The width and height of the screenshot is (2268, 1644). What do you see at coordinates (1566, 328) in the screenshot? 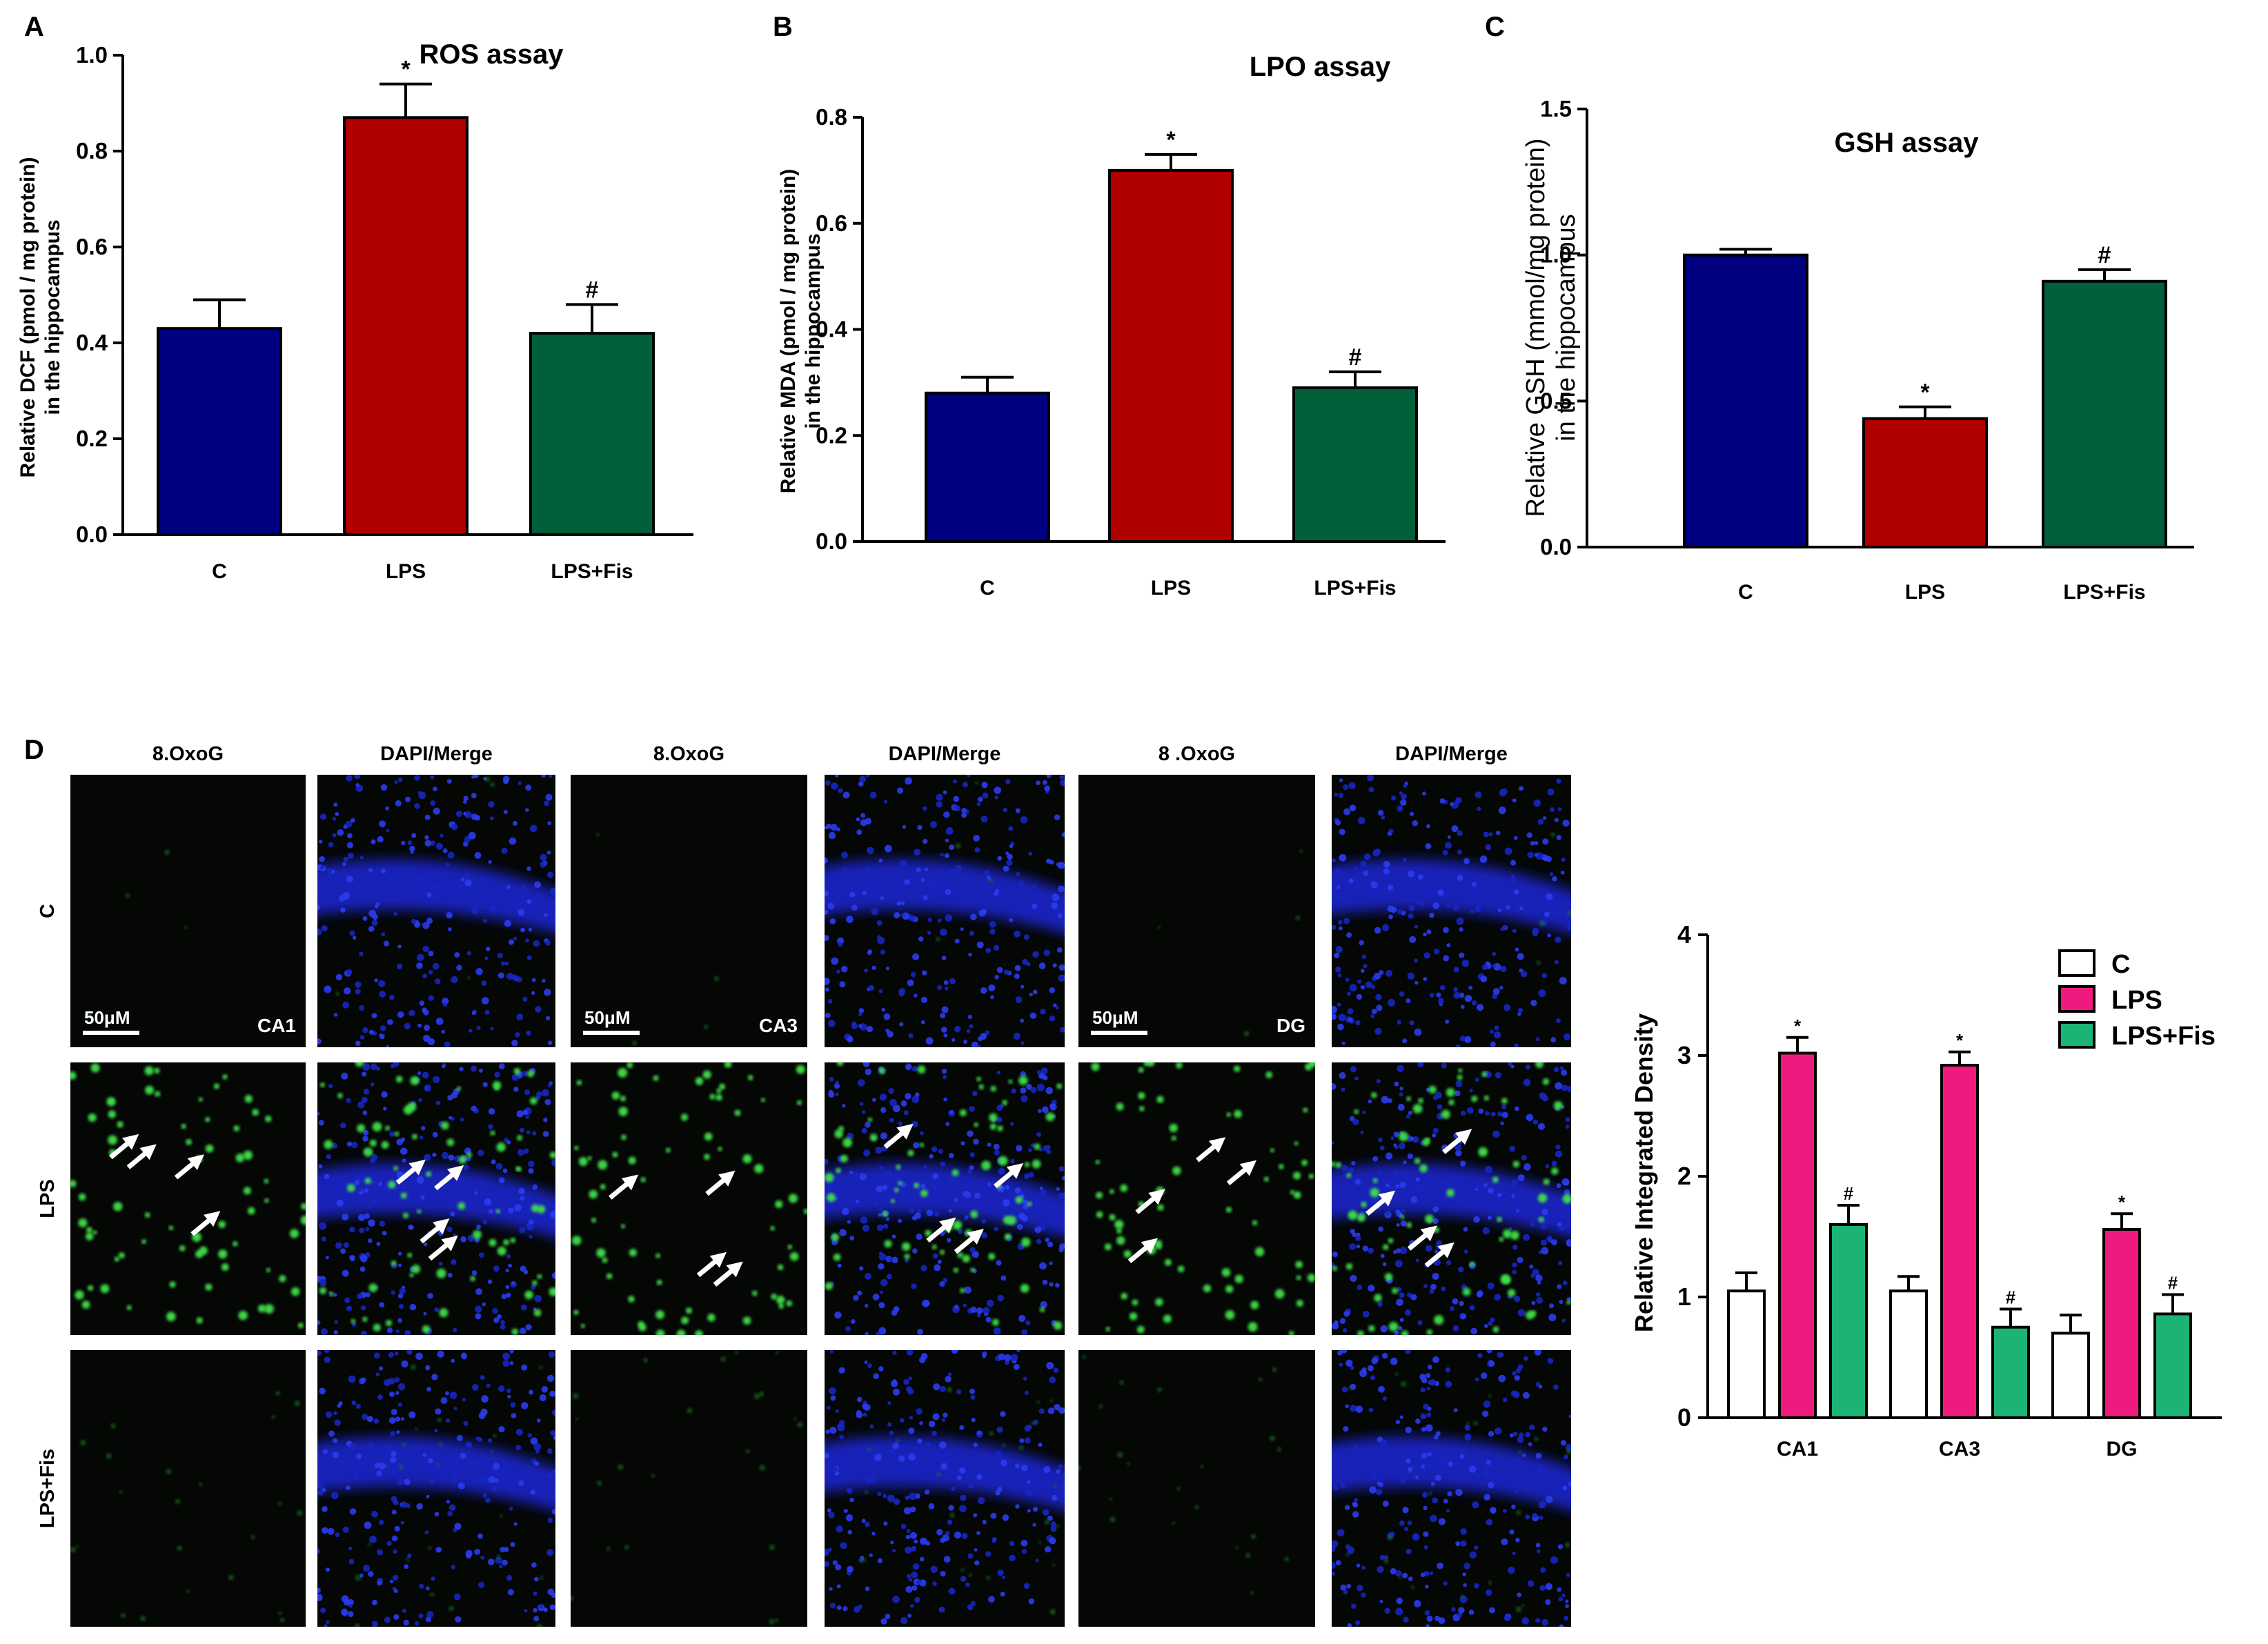
I see `chart-c-y-label-line-2: in the hippocampus` at bounding box center [1566, 328].